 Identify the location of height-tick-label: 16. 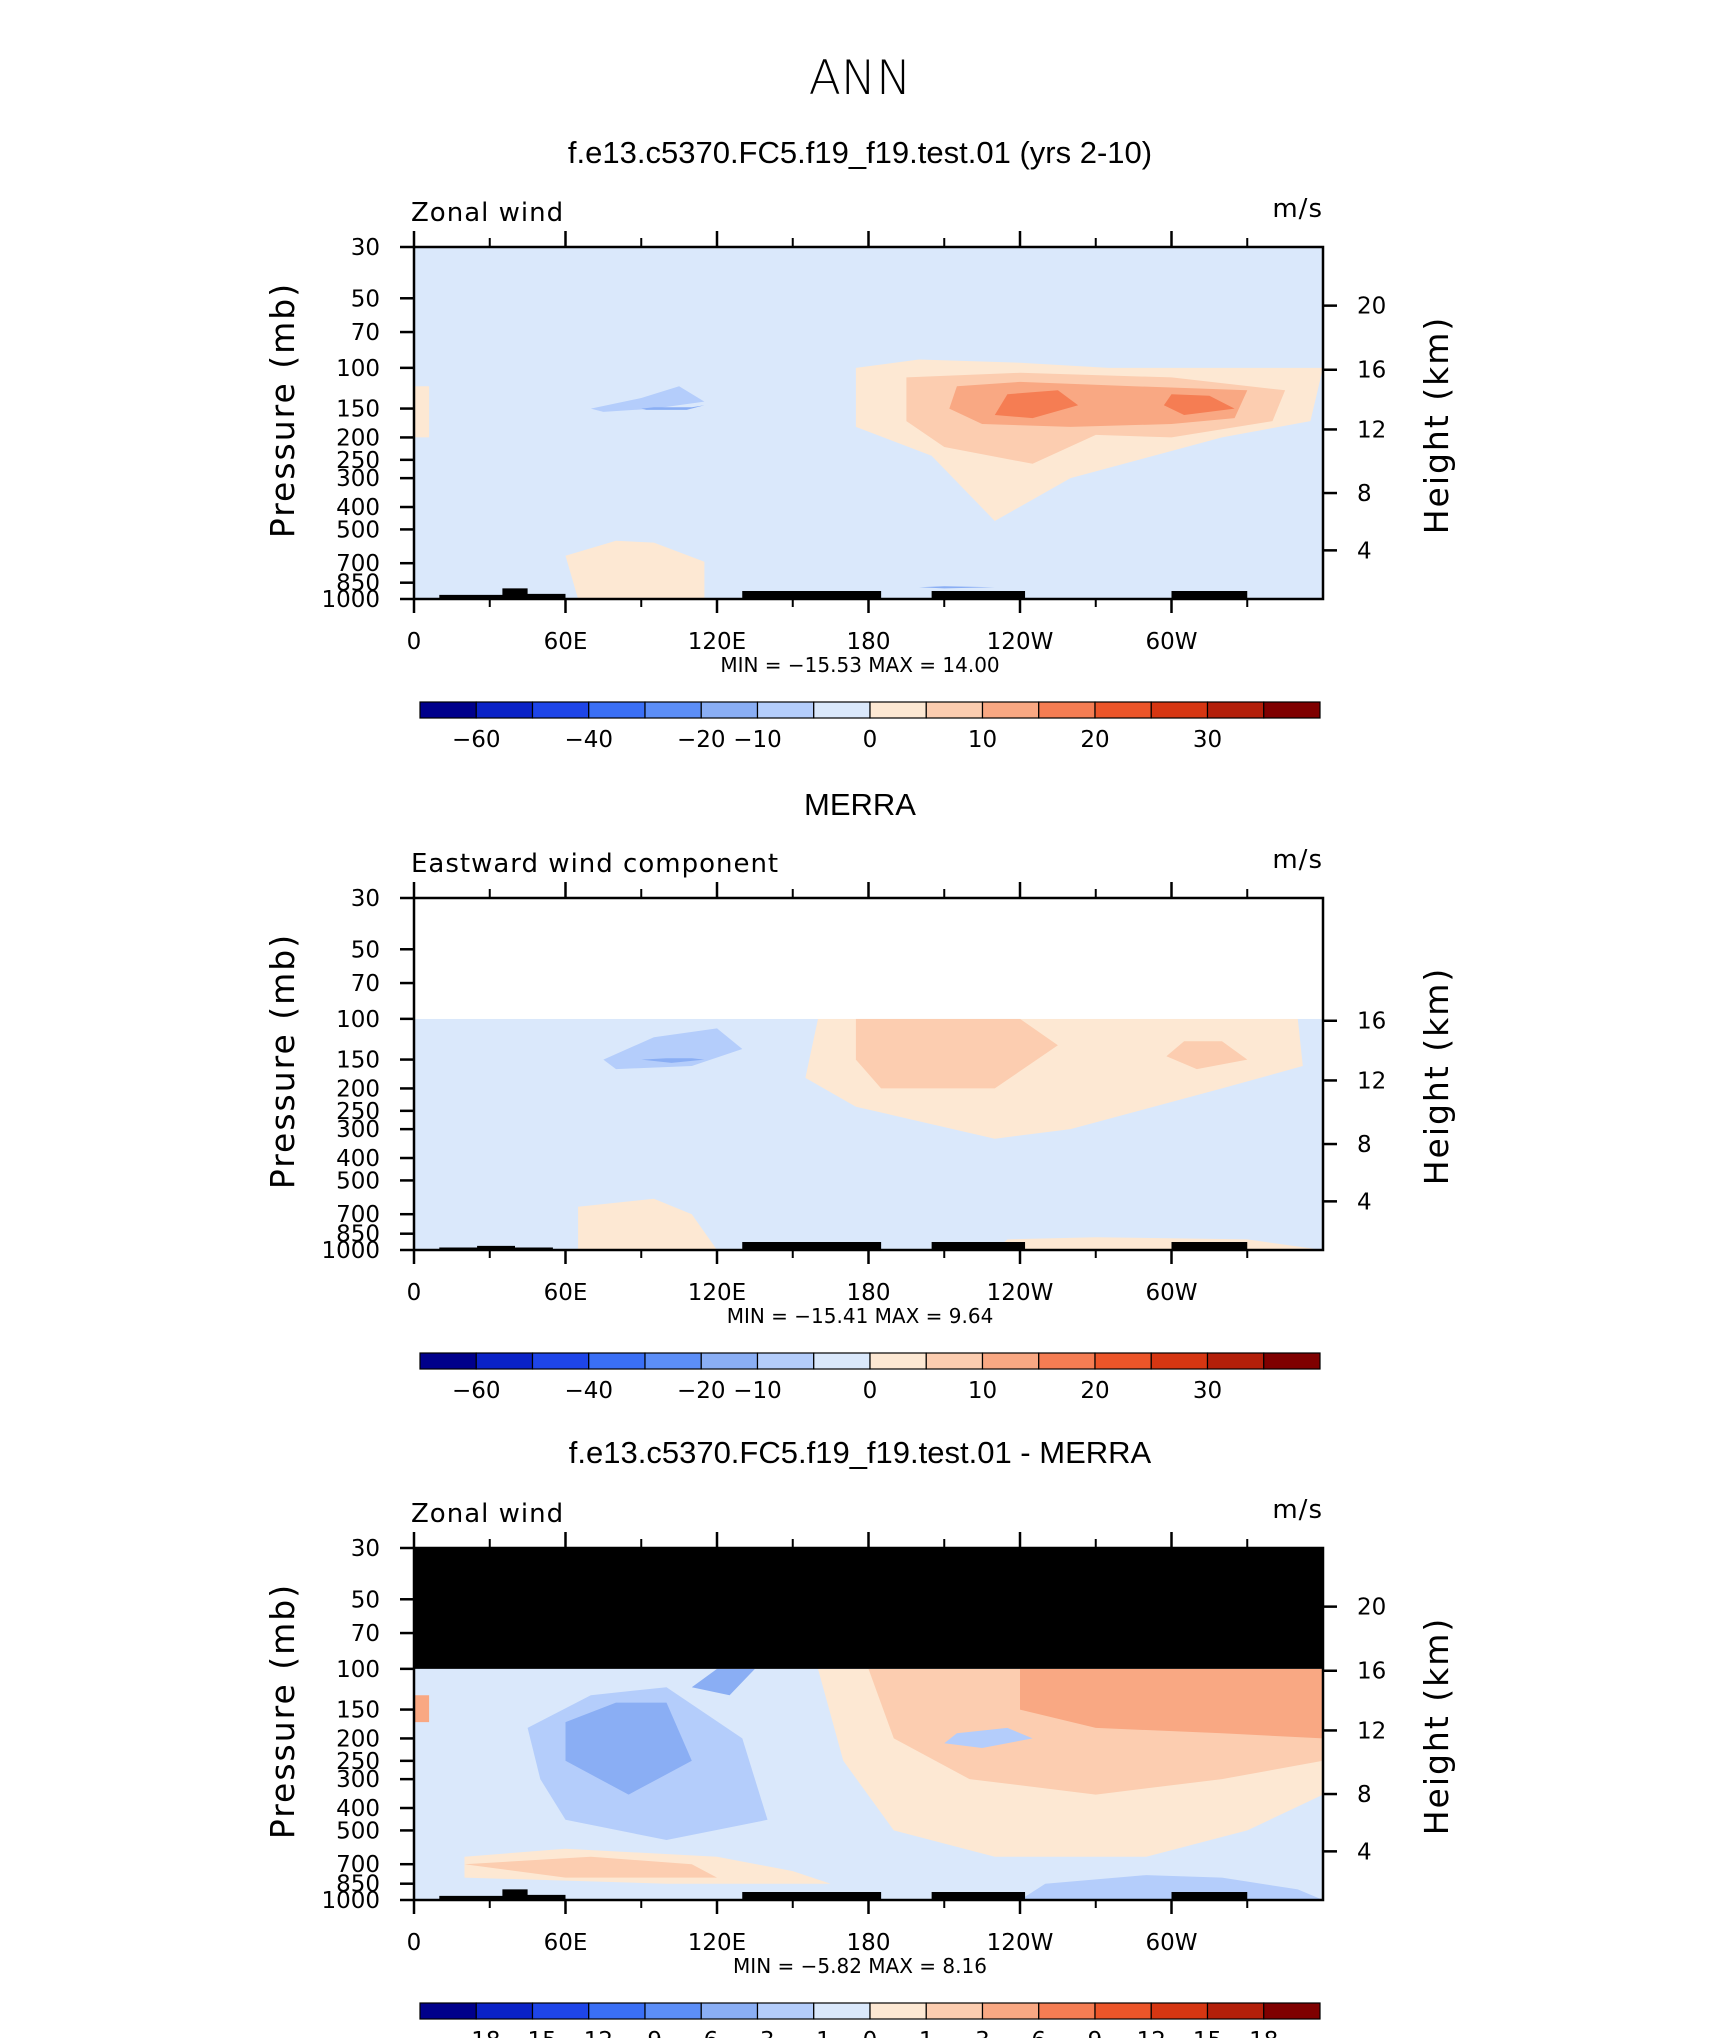
(1371, 1022).